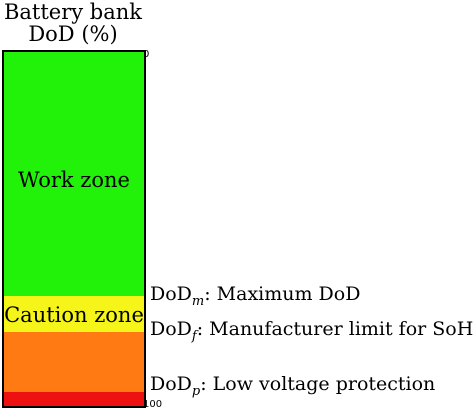  Describe the element at coordinates (293, 386) in the screenshot. I see `annotation-dod-protection: DoDp: Low voltage protection` at that location.